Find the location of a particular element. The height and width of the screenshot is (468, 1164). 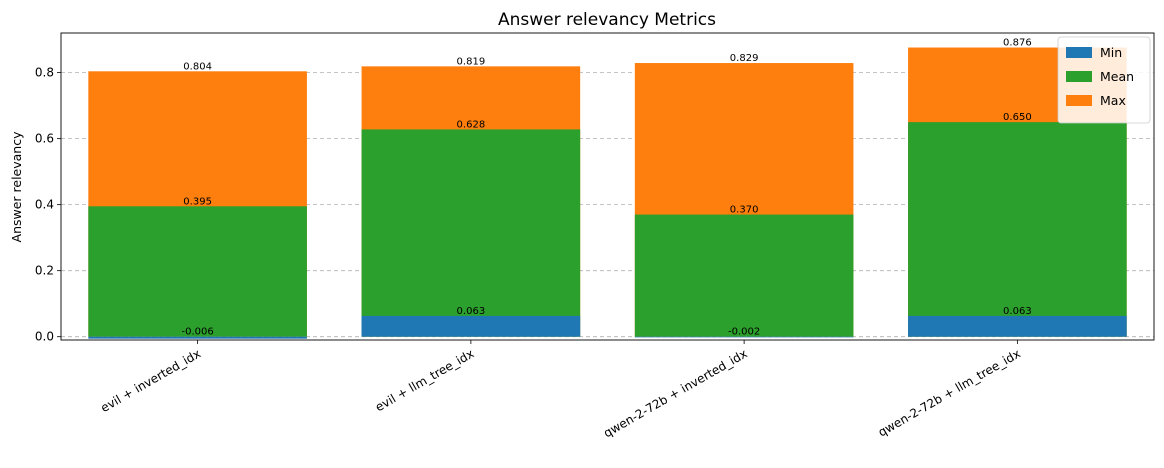

legend-swatch-min is located at coordinates (1079, 52).